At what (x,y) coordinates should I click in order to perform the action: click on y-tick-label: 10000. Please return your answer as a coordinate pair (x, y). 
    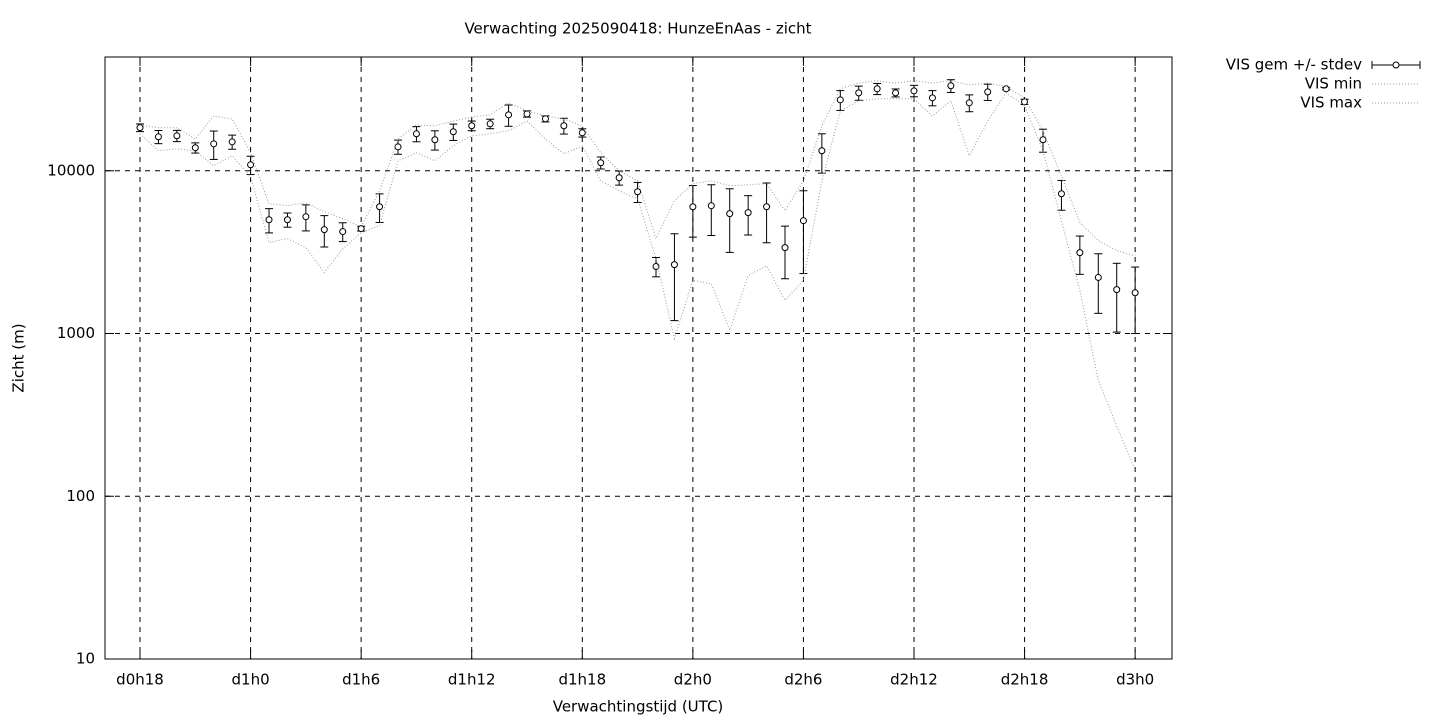
    Looking at the image, I should click on (71, 170).